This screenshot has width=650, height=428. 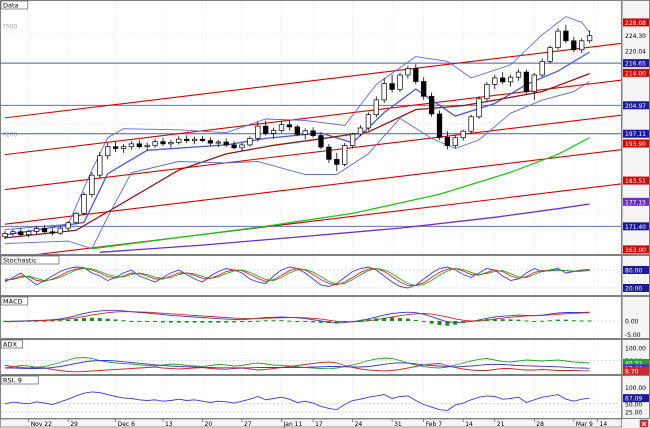 I want to click on close-icon, so click(x=644, y=423).